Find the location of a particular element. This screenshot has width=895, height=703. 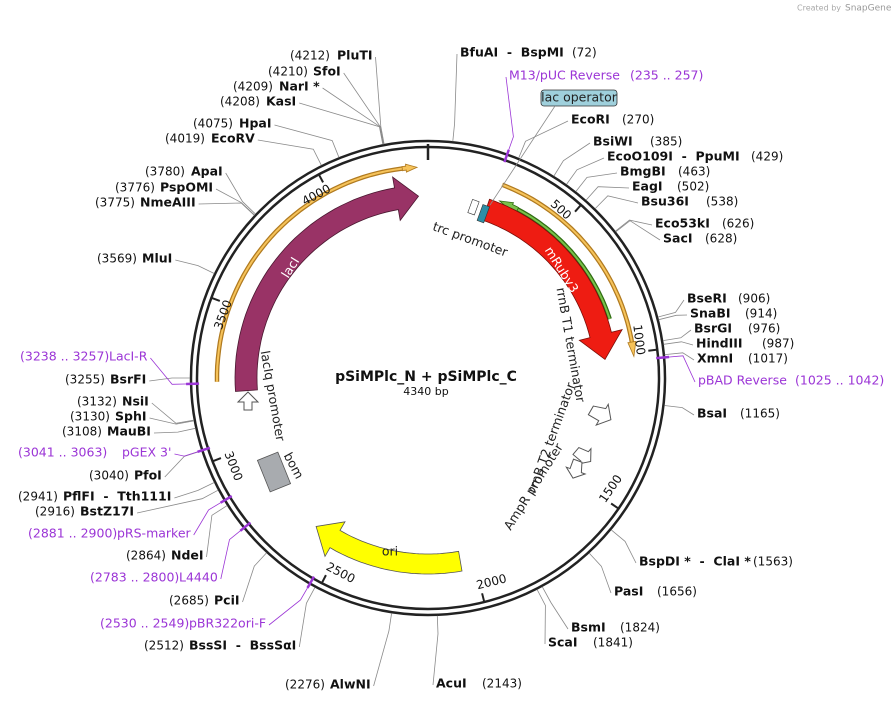

site-position: (1563) is located at coordinates (773, 562).